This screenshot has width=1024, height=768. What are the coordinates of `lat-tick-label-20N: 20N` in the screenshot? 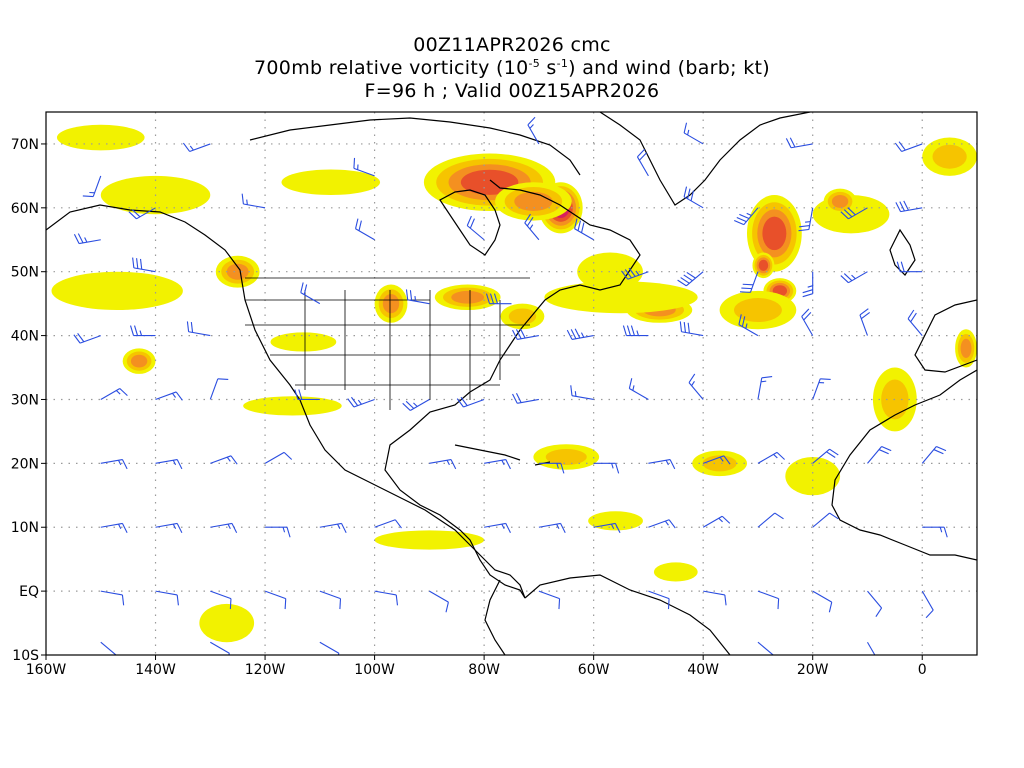 It's located at (25, 464).